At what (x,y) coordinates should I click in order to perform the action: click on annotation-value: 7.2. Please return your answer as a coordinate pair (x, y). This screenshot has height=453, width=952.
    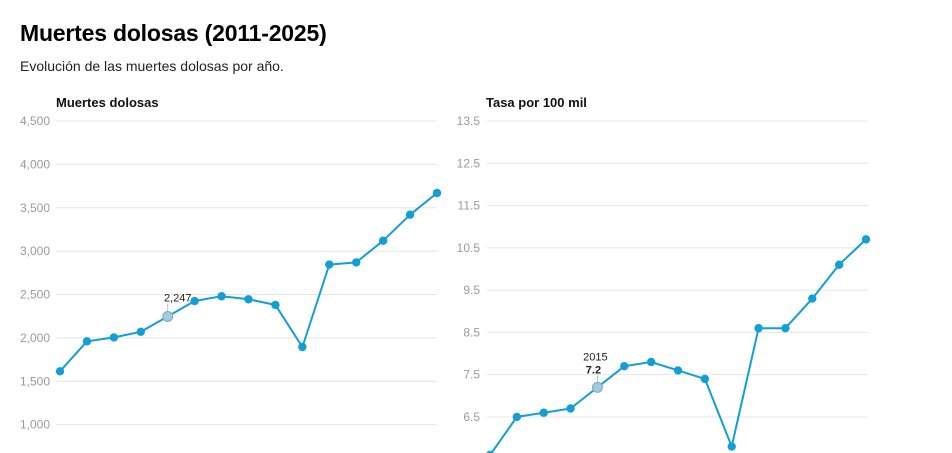
    Looking at the image, I should click on (593, 370).